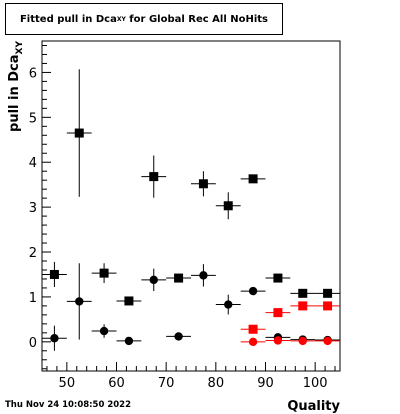 This screenshot has width=400, height=414. What do you see at coordinates (265, 383) in the screenshot?
I see `x-tick-label: 90` at bounding box center [265, 383].